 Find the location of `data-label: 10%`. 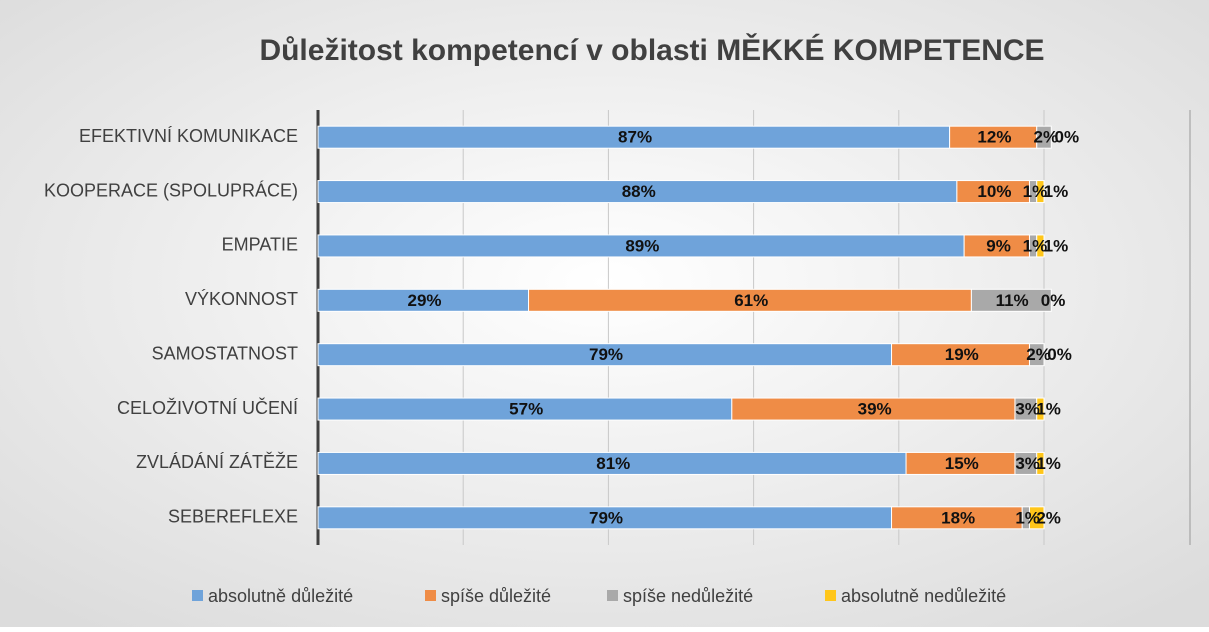

data-label: 10% is located at coordinates (994, 191).